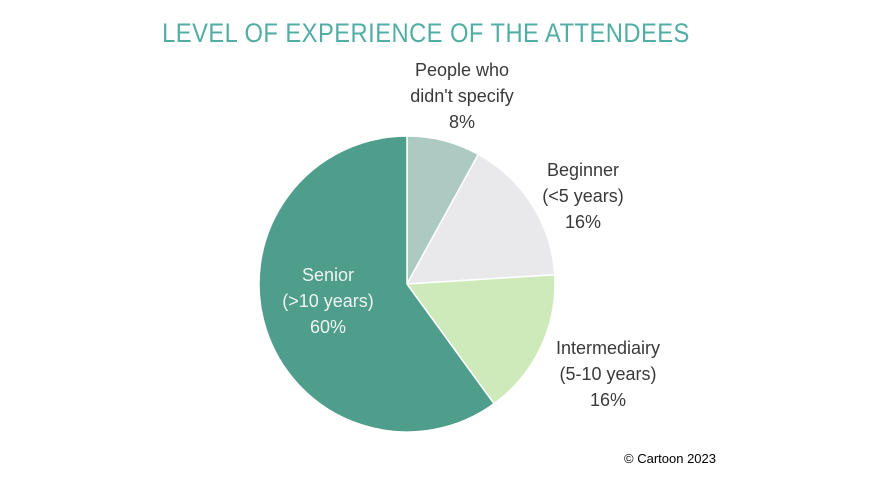 The image size is (876, 479). Describe the element at coordinates (583, 170) in the screenshot. I see `label-line: Beginner` at that location.